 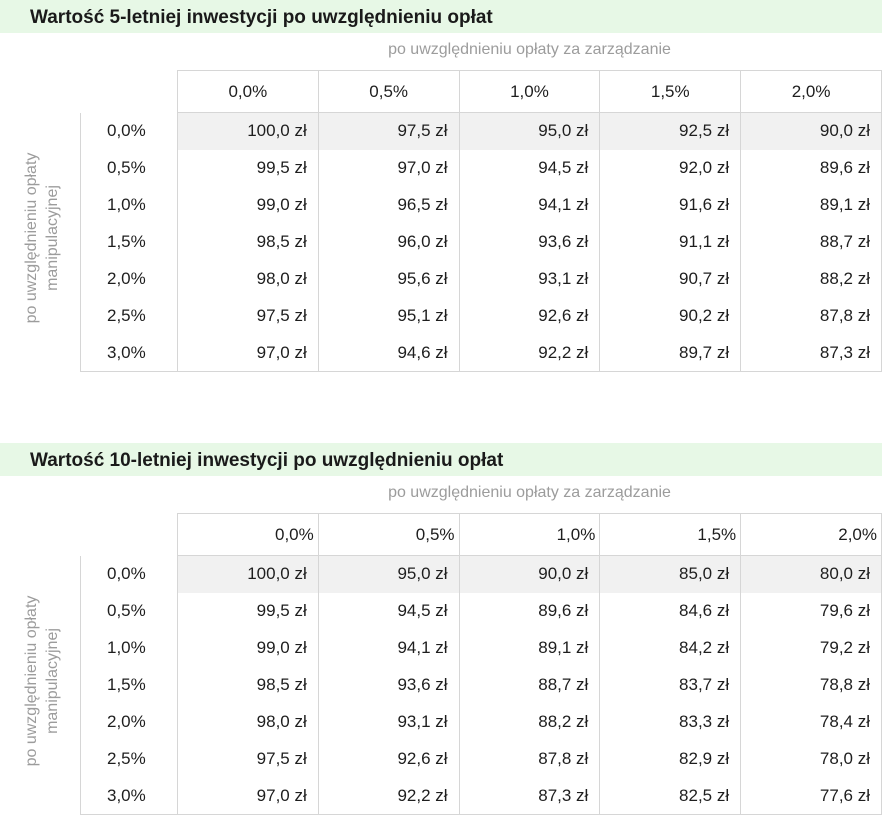 What do you see at coordinates (481, 759) in the screenshot?
I see `table-row: 2,5% 97,5 zł 92,6 zł 87,8 zł 82,9 zł 78,0 zł` at bounding box center [481, 759].